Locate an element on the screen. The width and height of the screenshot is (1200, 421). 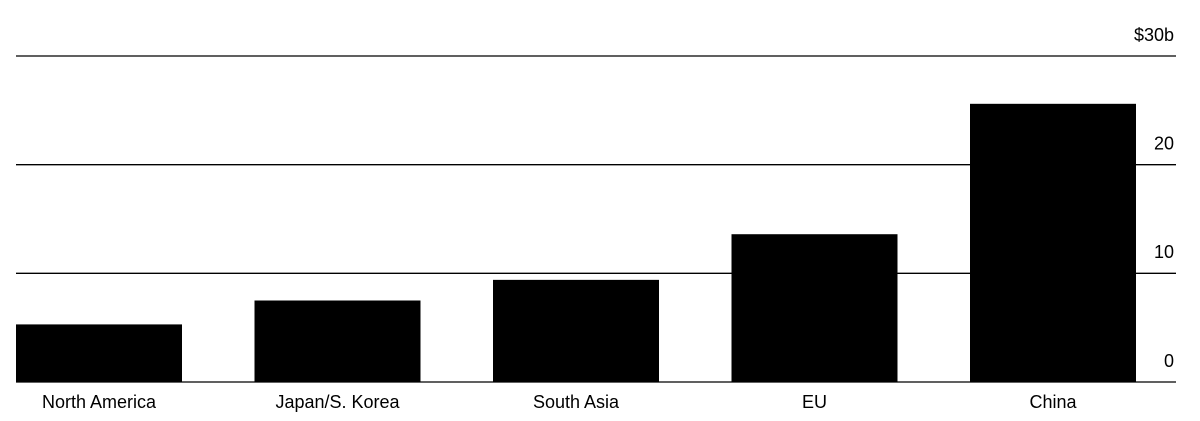
x-tick-label: EU is located at coordinates (814, 402).